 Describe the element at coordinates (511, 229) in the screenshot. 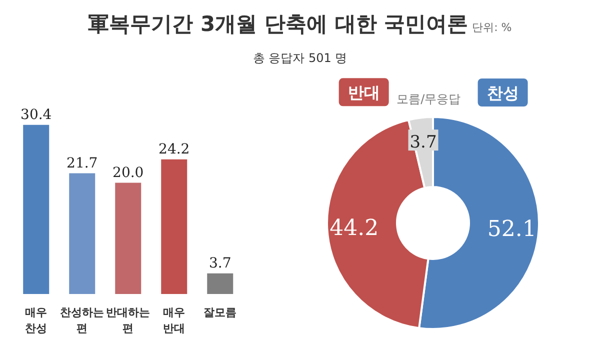

I see `data-label: 52.1` at that location.